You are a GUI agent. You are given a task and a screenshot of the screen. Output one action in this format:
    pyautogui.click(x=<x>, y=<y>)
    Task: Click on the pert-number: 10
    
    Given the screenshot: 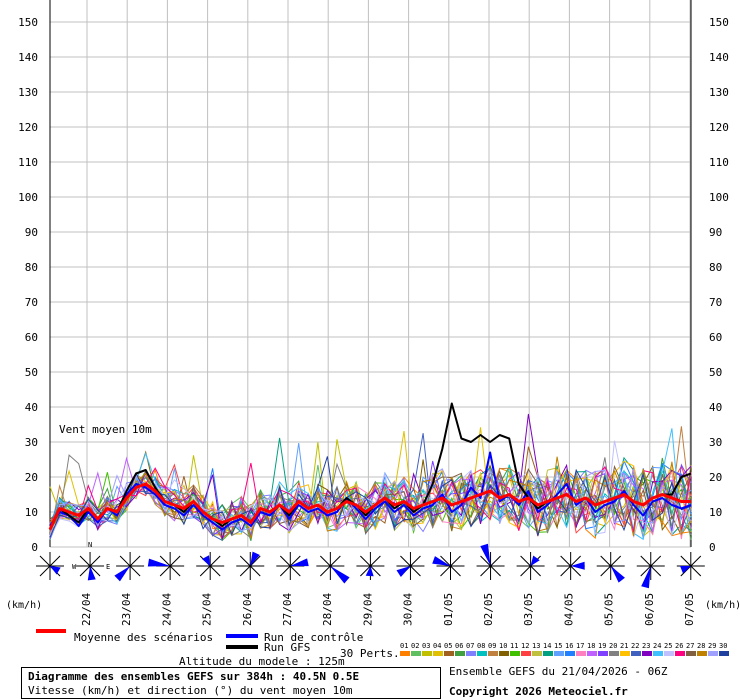 What is the action you would take?
    pyautogui.click(x=503, y=646)
    